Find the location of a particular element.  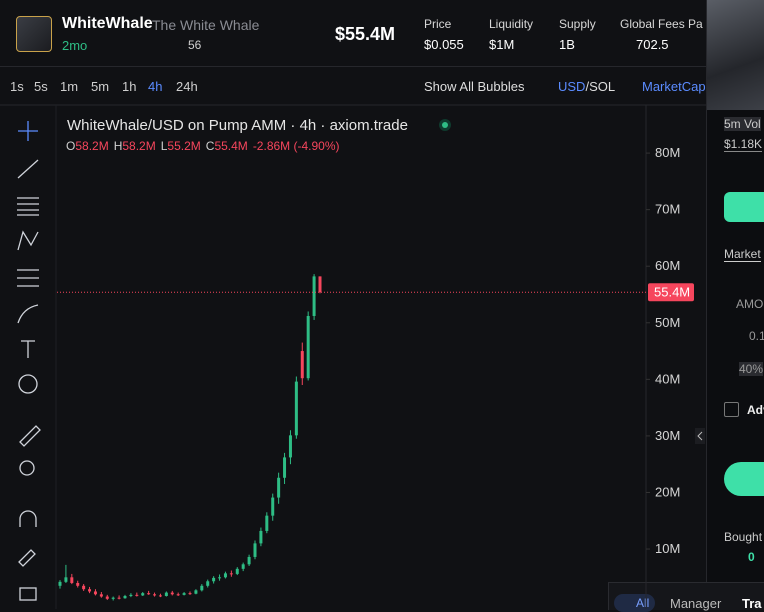

y-tick-label: 60M is located at coordinates (667, 265).